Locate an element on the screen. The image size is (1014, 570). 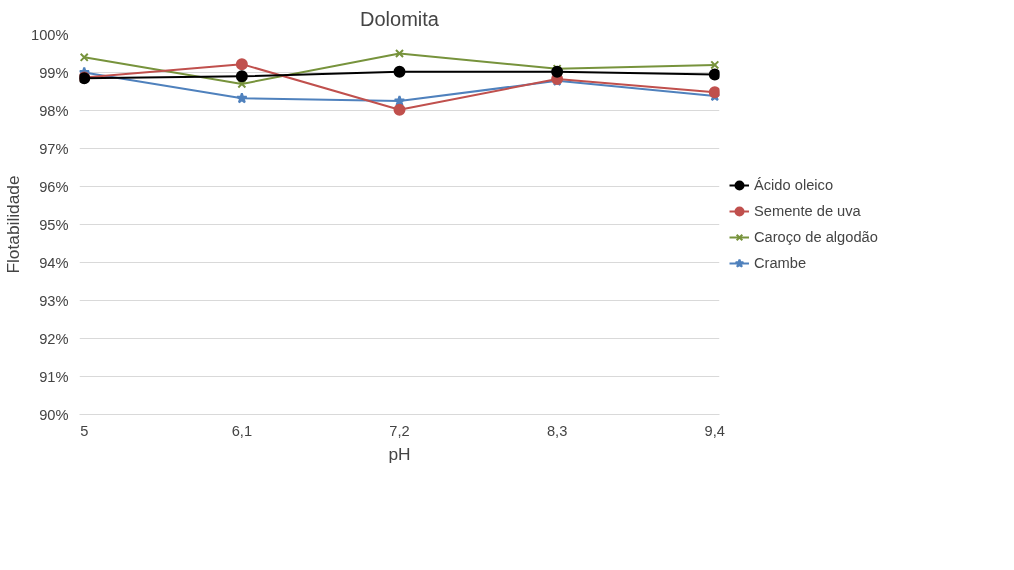
y-tick-label: 91% is located at coordinates (54, 376).